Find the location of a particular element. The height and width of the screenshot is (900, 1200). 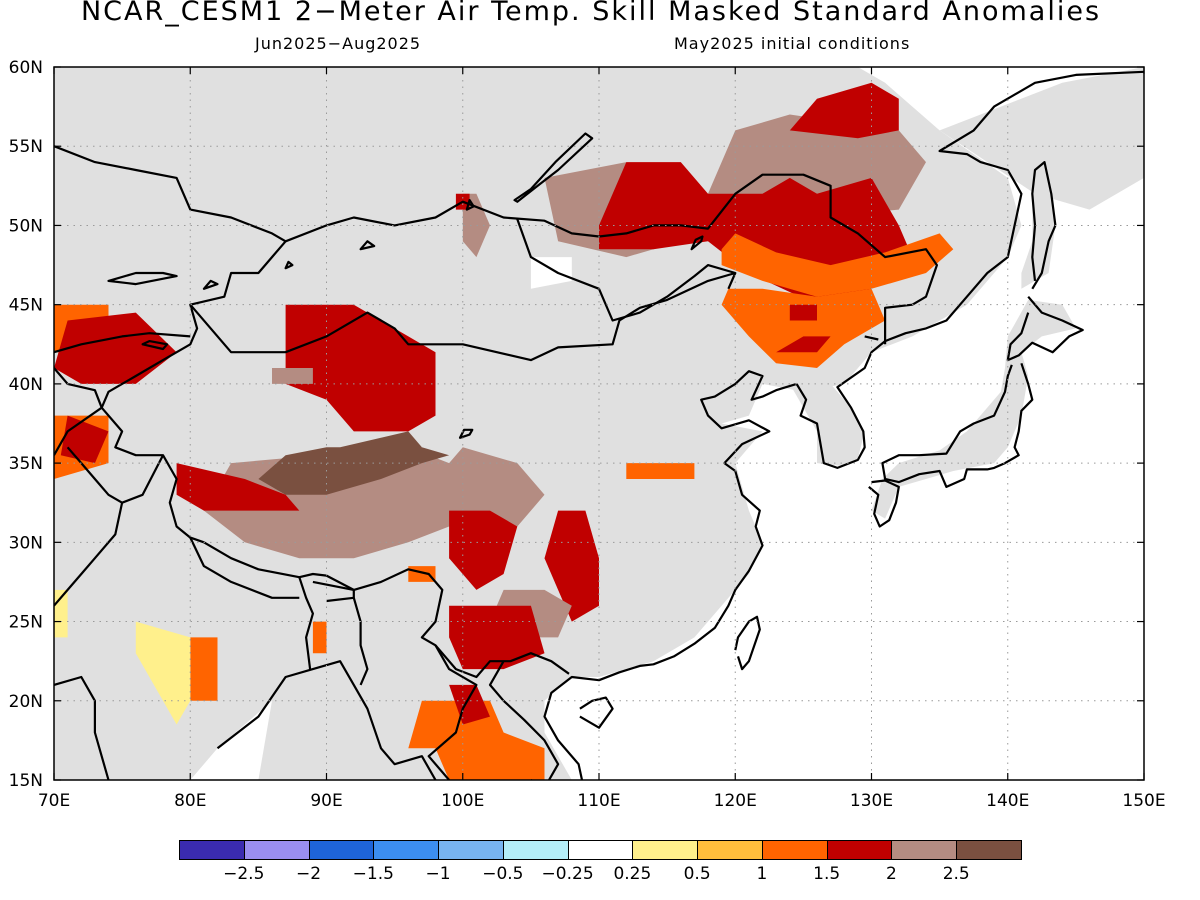

x-tick-label: 70E is located at coordinates (54, 801).